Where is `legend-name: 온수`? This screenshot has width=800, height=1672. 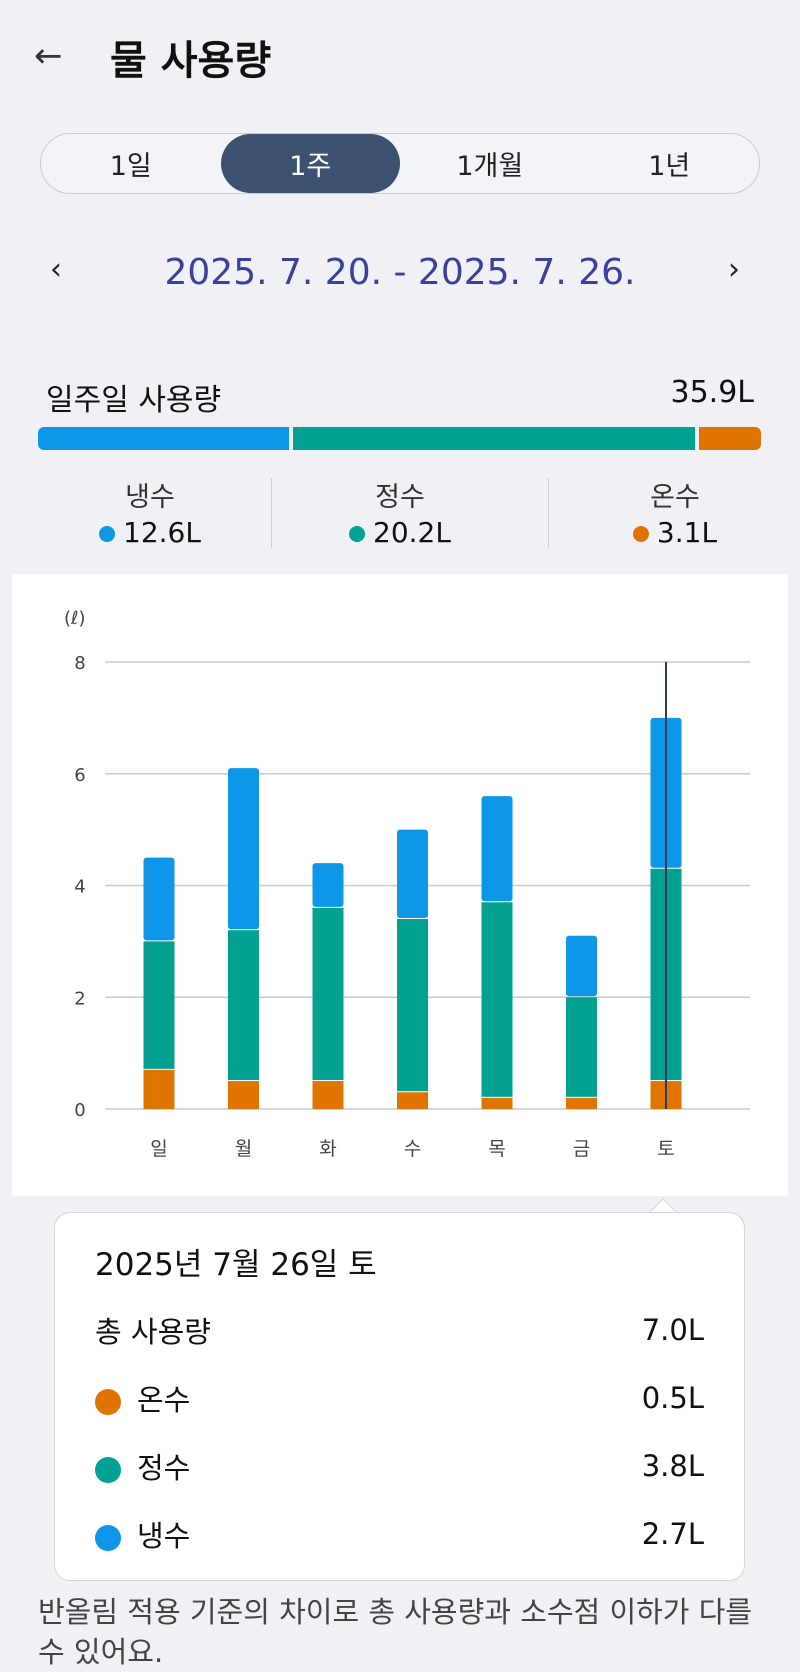 legend-name: 온수 is located at coordinates (675, 497).